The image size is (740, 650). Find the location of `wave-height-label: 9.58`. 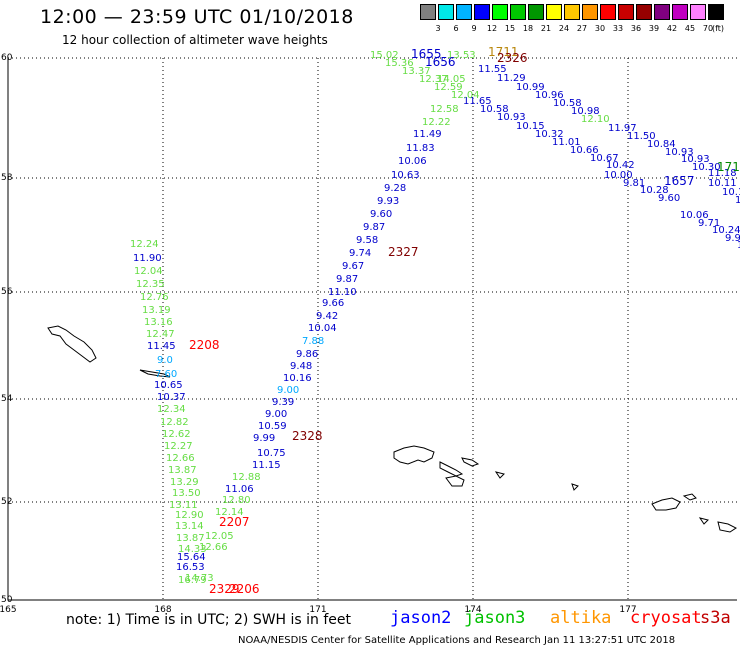

wave-height-label: 9.58 is located at coordinates (367, 240).